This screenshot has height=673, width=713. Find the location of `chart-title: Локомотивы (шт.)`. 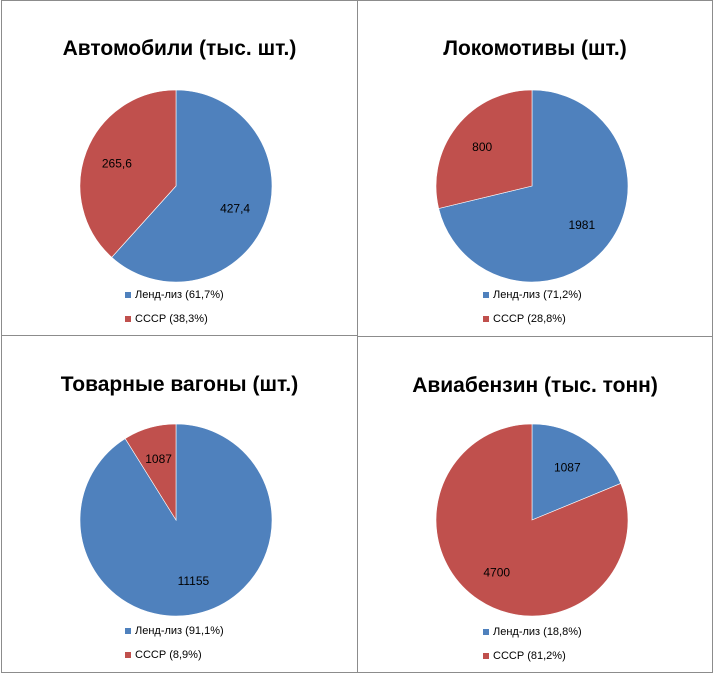

chart-title: Локомотивы (шт.) is located at coordinates (535, 48).